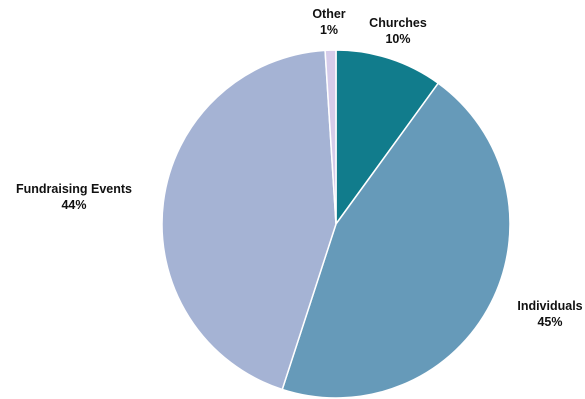 Image resolution: width=585 pixels, height=399 pixels. I want to click on slice-label-churches: Churches, so click(398, 23).